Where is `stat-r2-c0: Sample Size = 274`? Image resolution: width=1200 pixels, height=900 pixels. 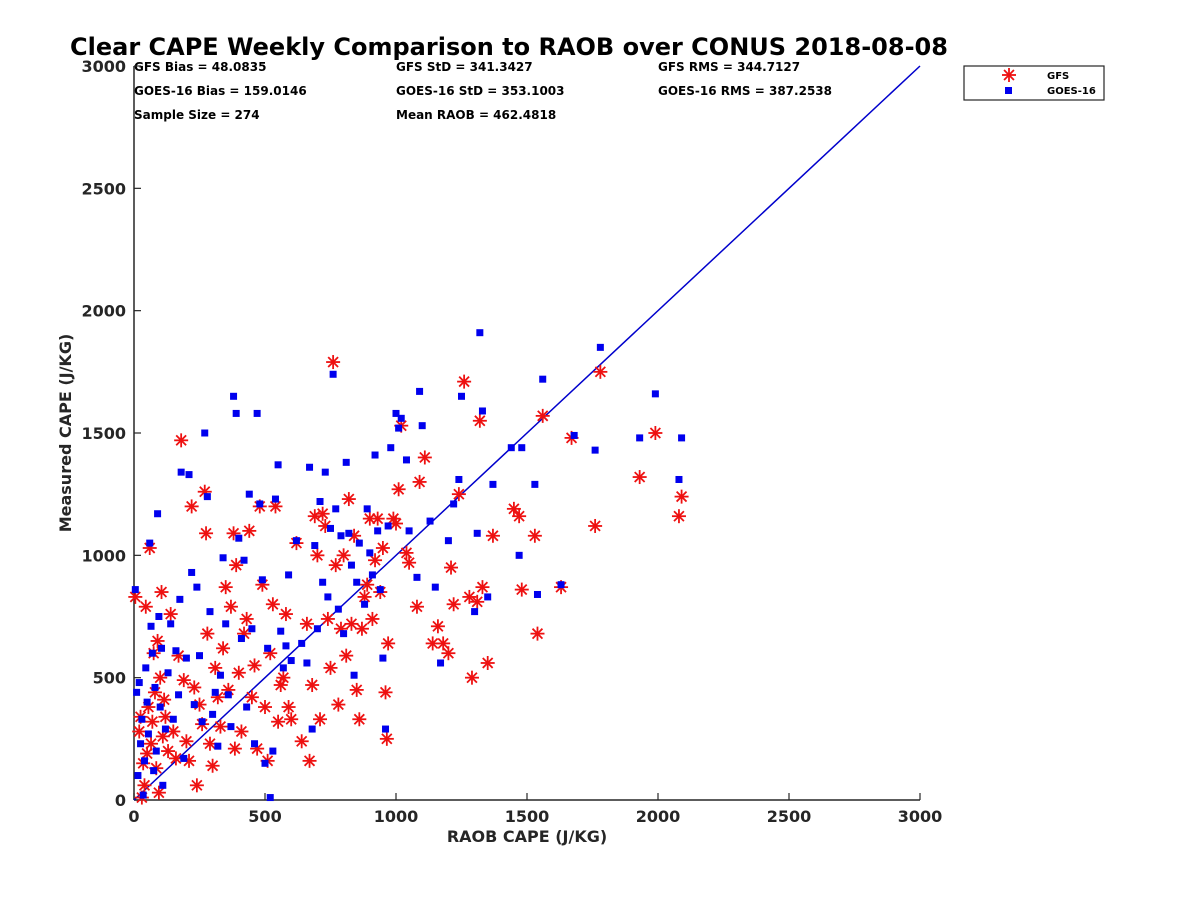
stat-r2-c0: Sample Size = 274 is located at coordinates (197, 115).